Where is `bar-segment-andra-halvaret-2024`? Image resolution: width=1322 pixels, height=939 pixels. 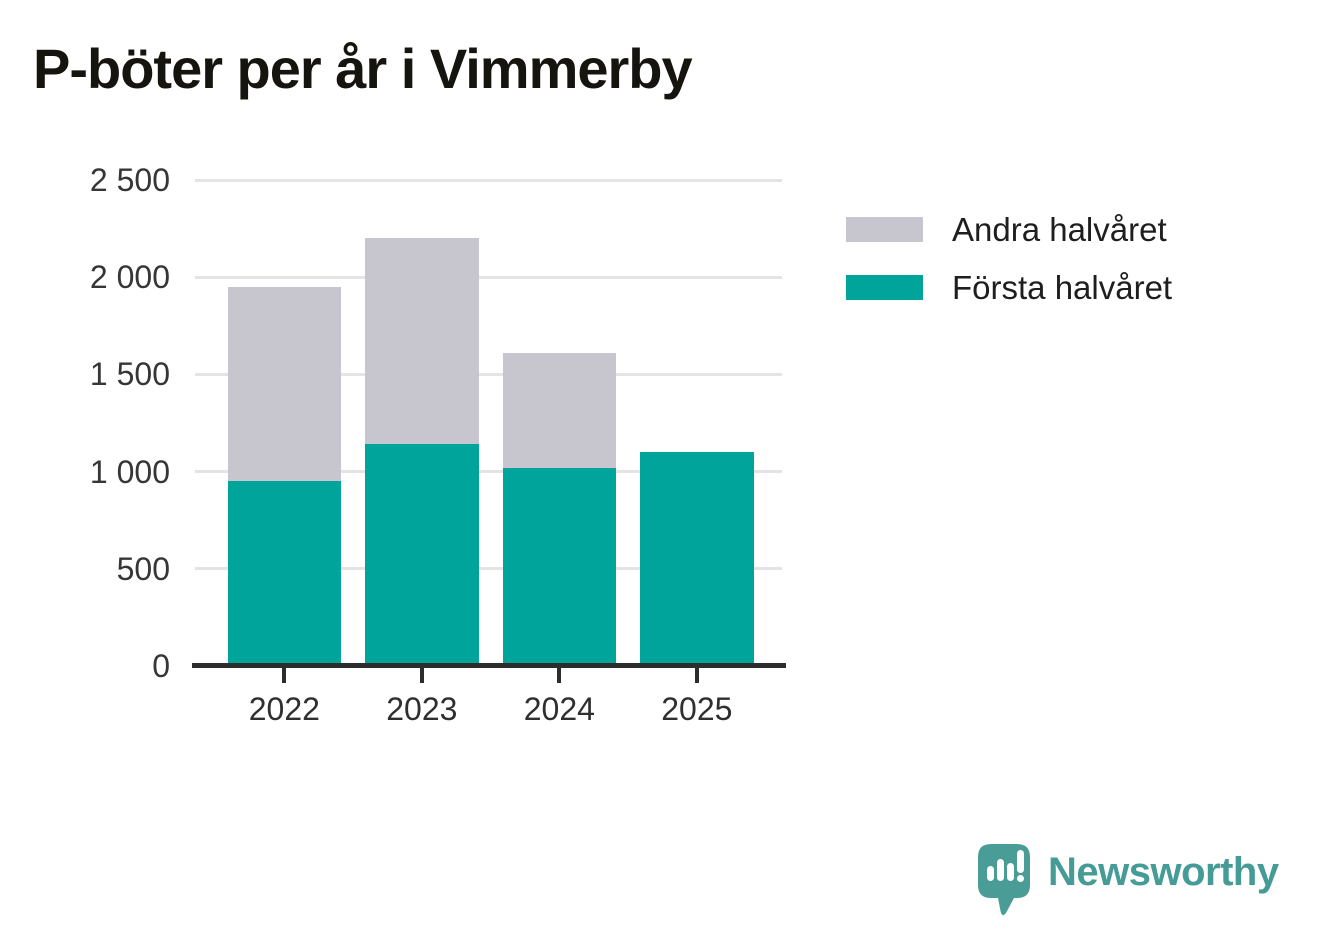 bar-segment-andra-halvaret-2024 is located at coordinates (559, 410).